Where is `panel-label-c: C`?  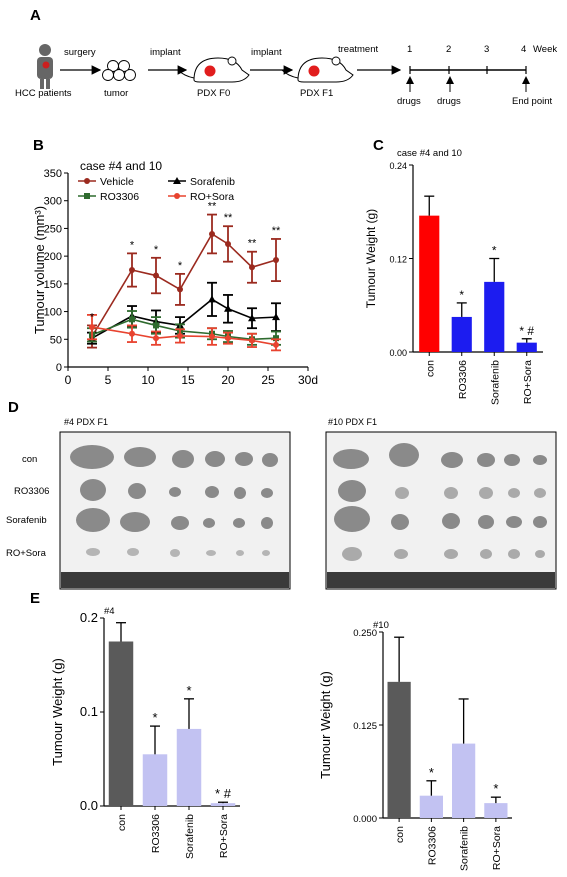
panel-label-c: C is located at coordinates (378, 145).